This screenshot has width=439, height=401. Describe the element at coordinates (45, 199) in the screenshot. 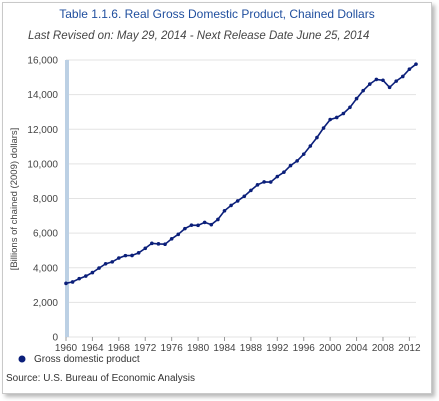

I see `y-tick-label: 8,000` at that location.